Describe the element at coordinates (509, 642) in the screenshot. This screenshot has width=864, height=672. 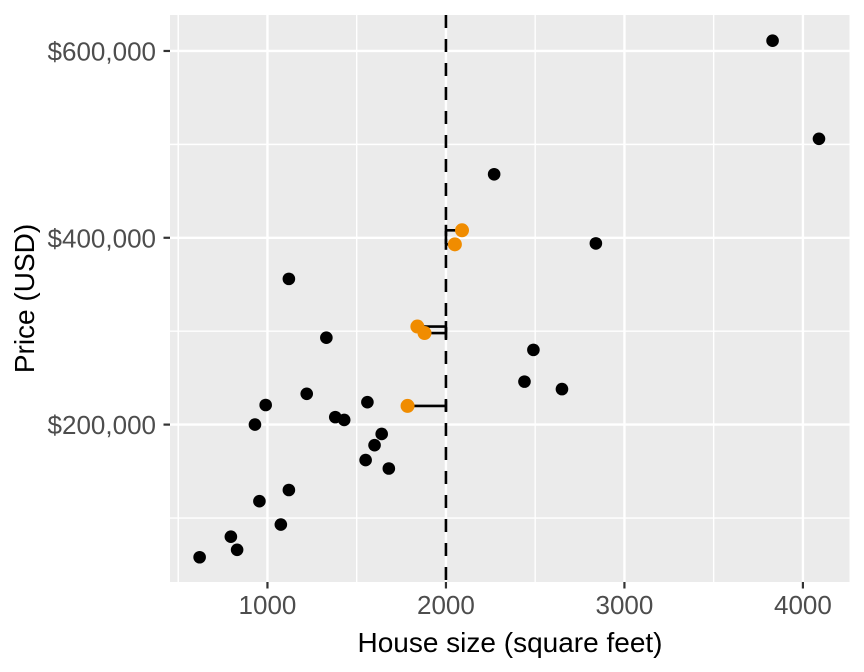
I see `x-axis-title: House size (square feet)` at that location.